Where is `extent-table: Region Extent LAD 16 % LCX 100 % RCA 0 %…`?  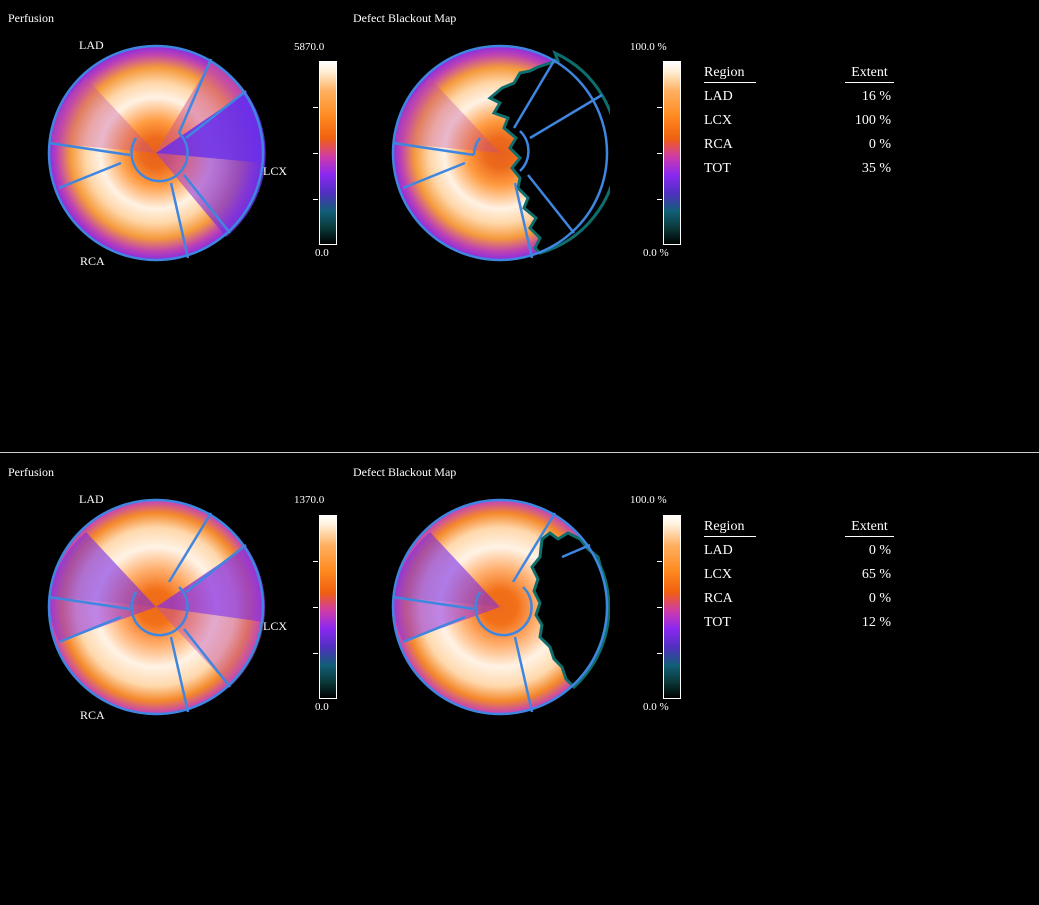
extent-table: Region Extent LAD 16 % LCX 100 % RCA 0 %… is located at coordinates (804, 125).